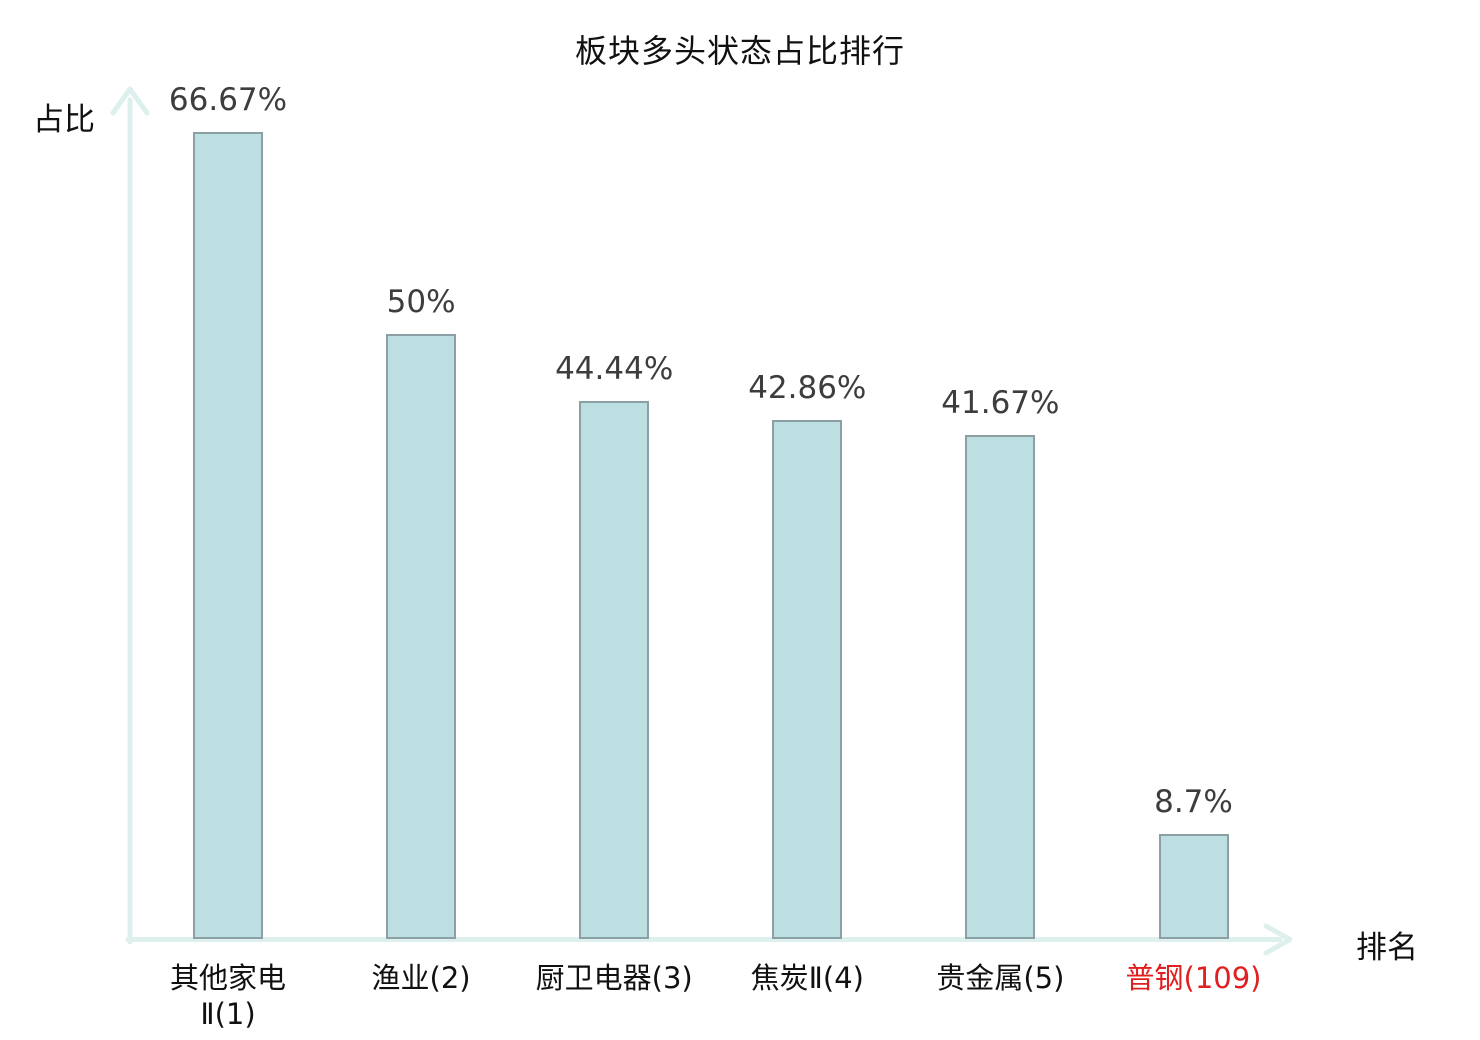 The height and width of the screenshot is (1040, 1480). Describe the element at coordinates (807, 388) in the screenshot. I see `bar-value-label: 42.86%` at that location.